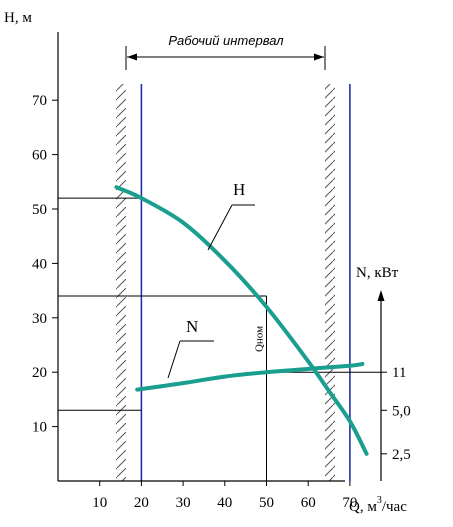  I want to click on working-interval-marker, so click(225, 58).